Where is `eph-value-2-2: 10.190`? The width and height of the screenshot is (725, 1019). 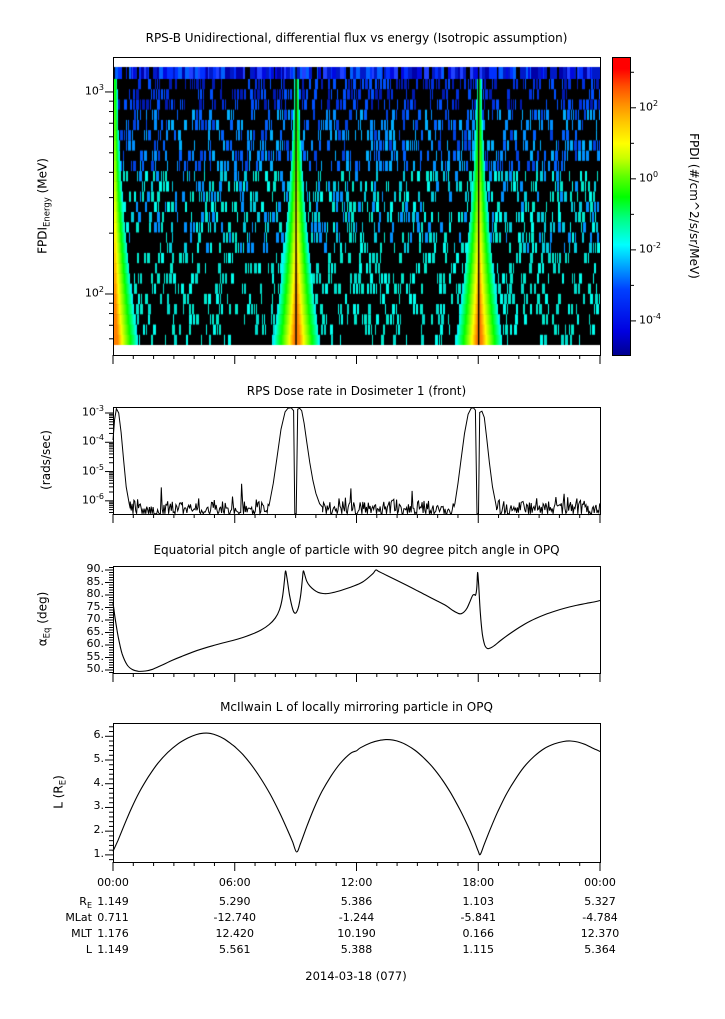 eph-value-2-2: 10.190 is located at coordinates (356, 933).